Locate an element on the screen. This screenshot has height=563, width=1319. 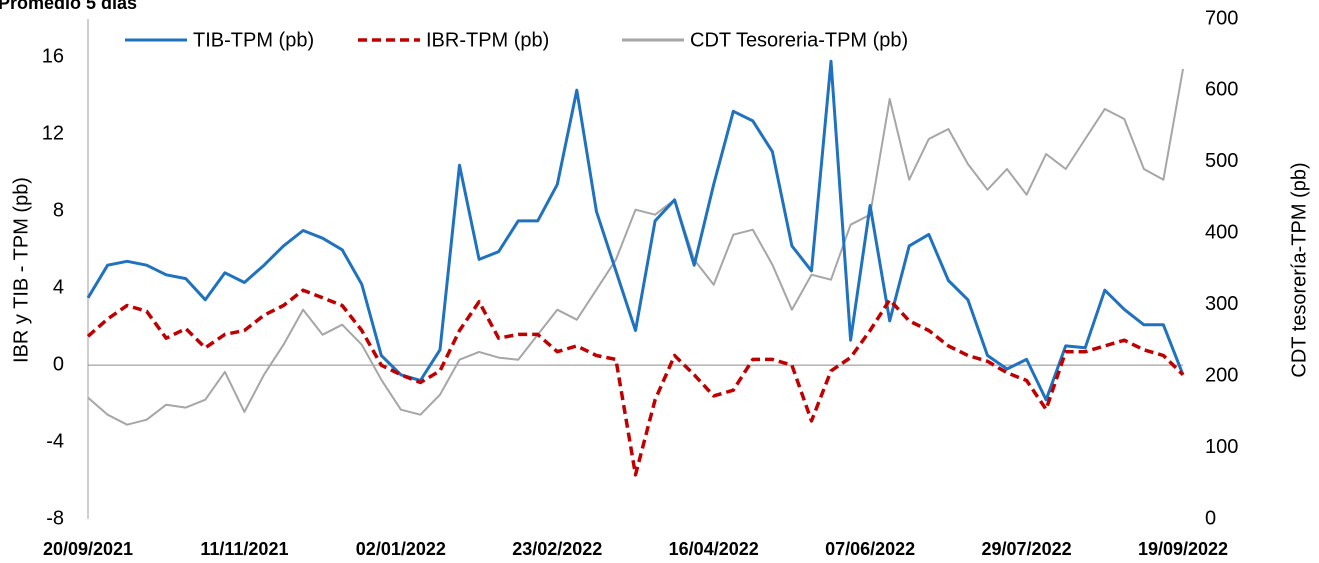
y2-tick-label: 400 is located at coordinates (1221, 233).